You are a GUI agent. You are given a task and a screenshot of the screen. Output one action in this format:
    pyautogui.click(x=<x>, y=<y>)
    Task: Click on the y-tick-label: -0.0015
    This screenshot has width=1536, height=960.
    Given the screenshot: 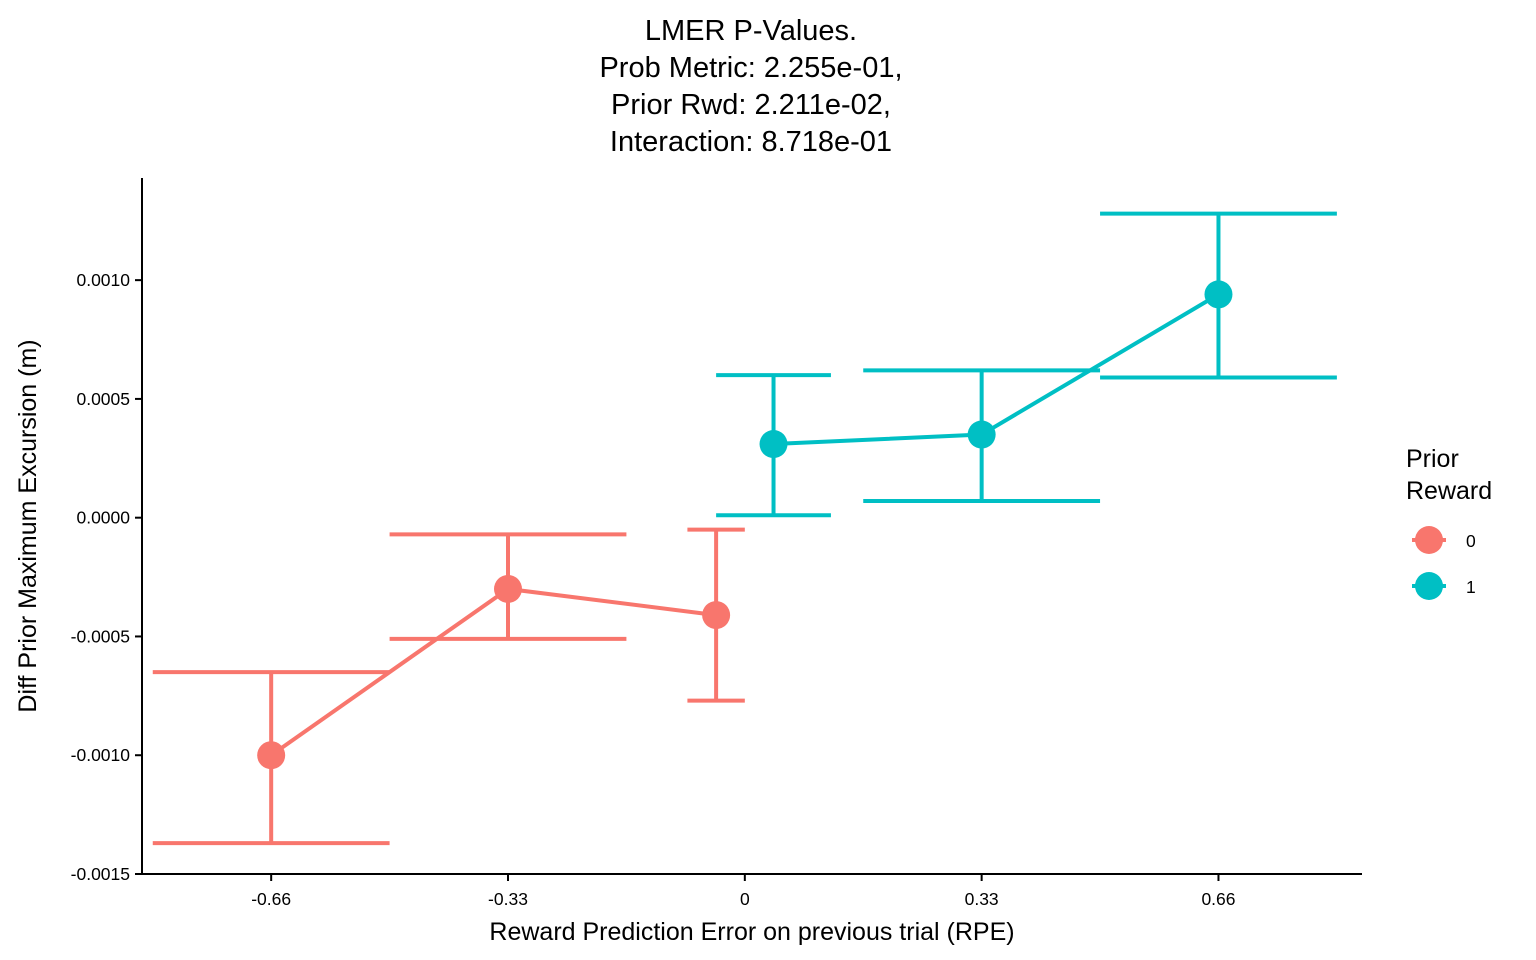 What is the action you would take?
    pyautogui.click(x=100, y=874)
    